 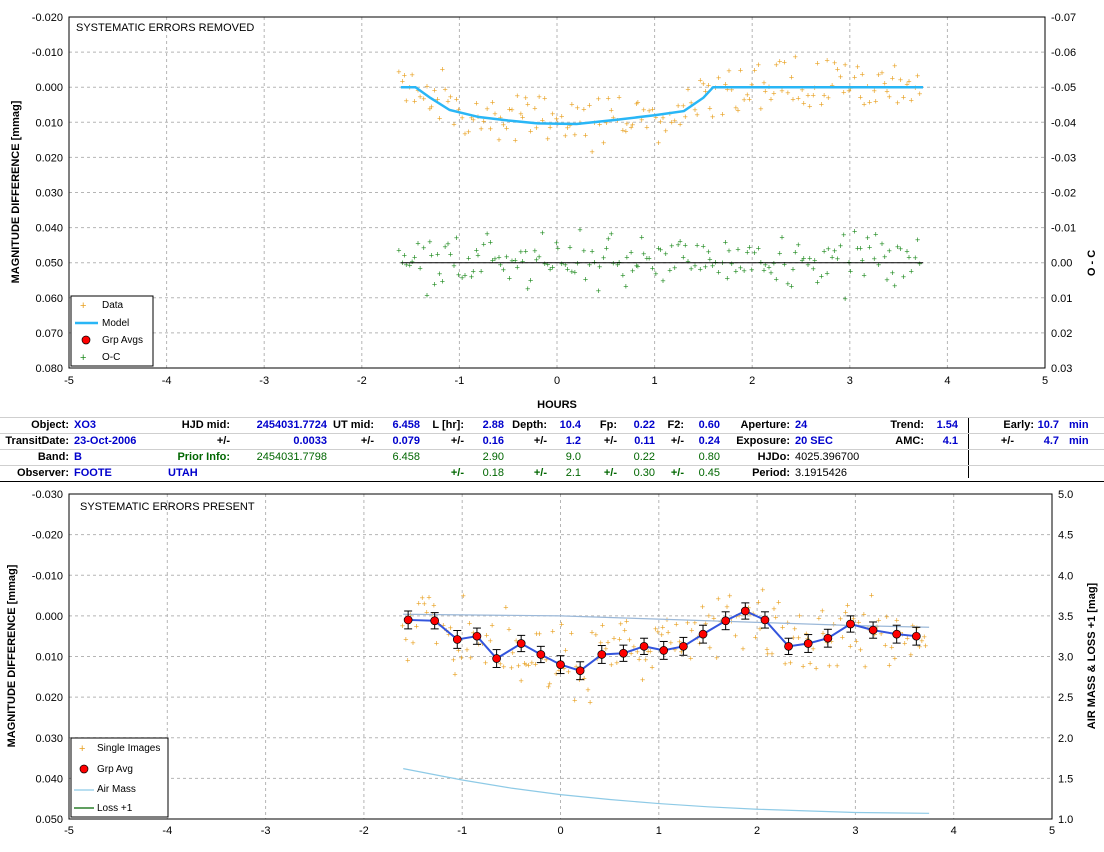 I want to click on f2-label: F2:, so click(x=676, y=425).